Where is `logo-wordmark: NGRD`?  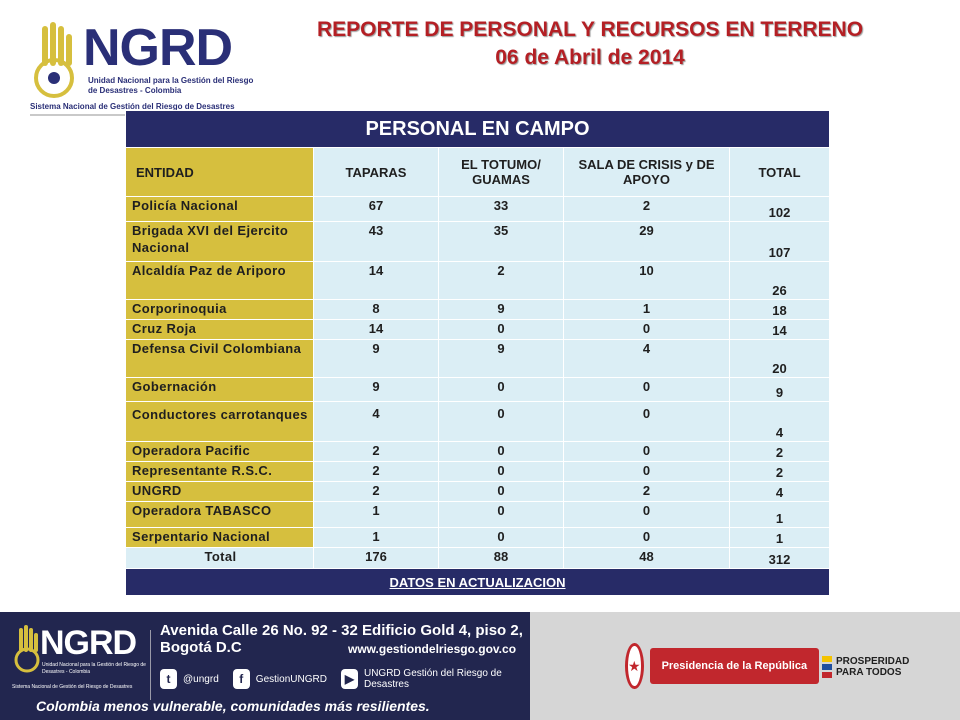
logo-wordmark: NGRD is located at coordinates (158, 48).